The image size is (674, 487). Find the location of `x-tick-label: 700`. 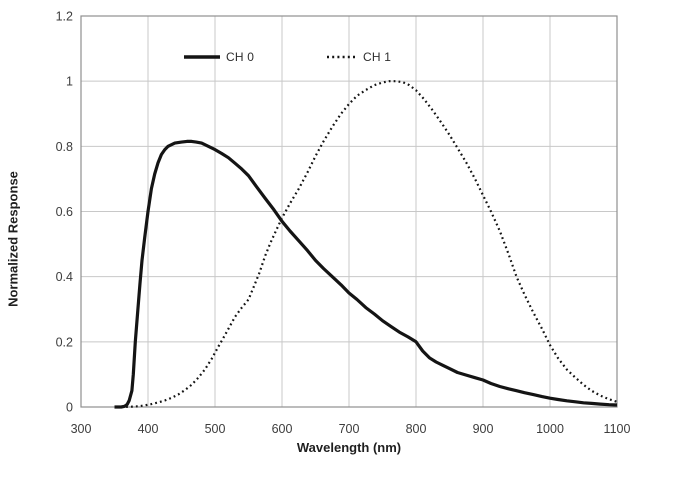

x-tick-label: 700 is located at coordinates (349, 429).